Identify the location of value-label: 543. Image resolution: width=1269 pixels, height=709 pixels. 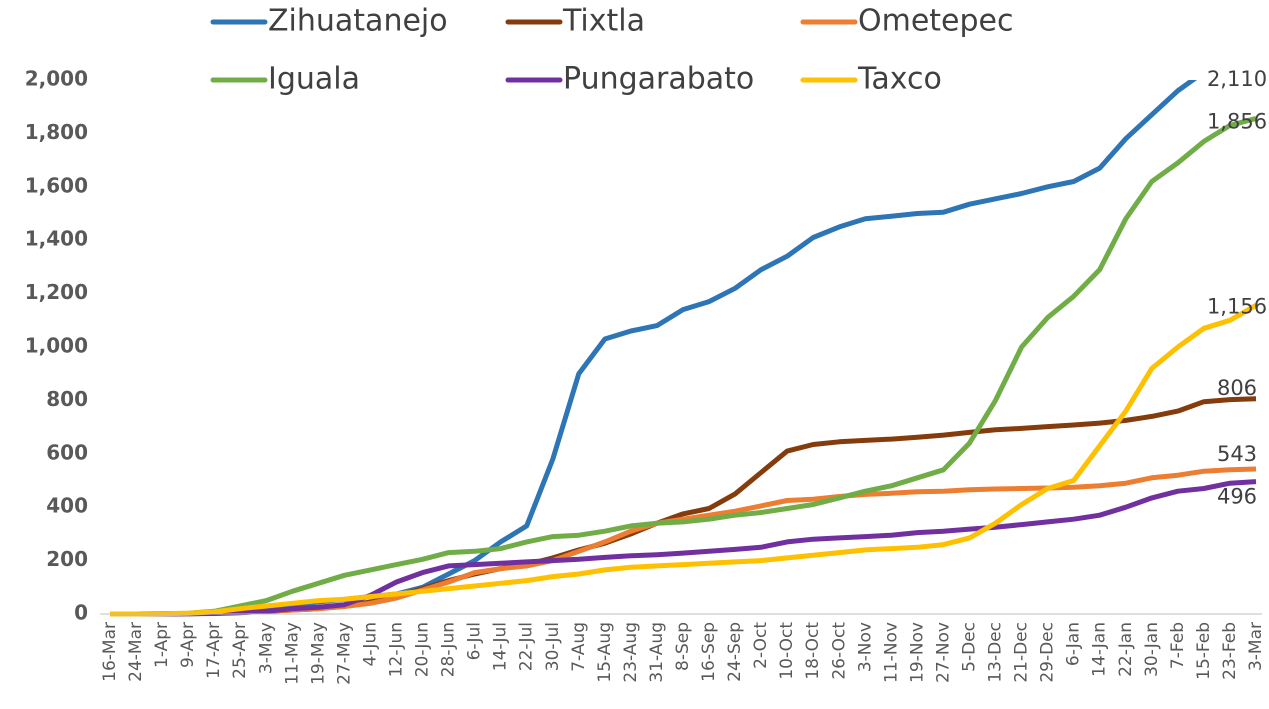
(1237, 454).